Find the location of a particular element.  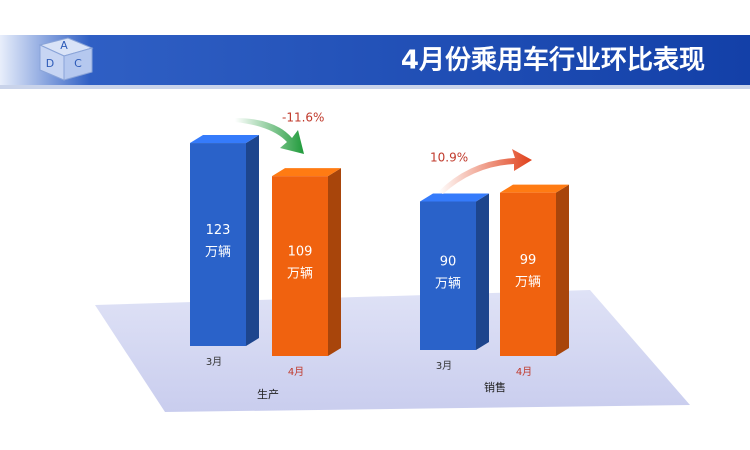

header-shadow is located at coordinates (375, 87).